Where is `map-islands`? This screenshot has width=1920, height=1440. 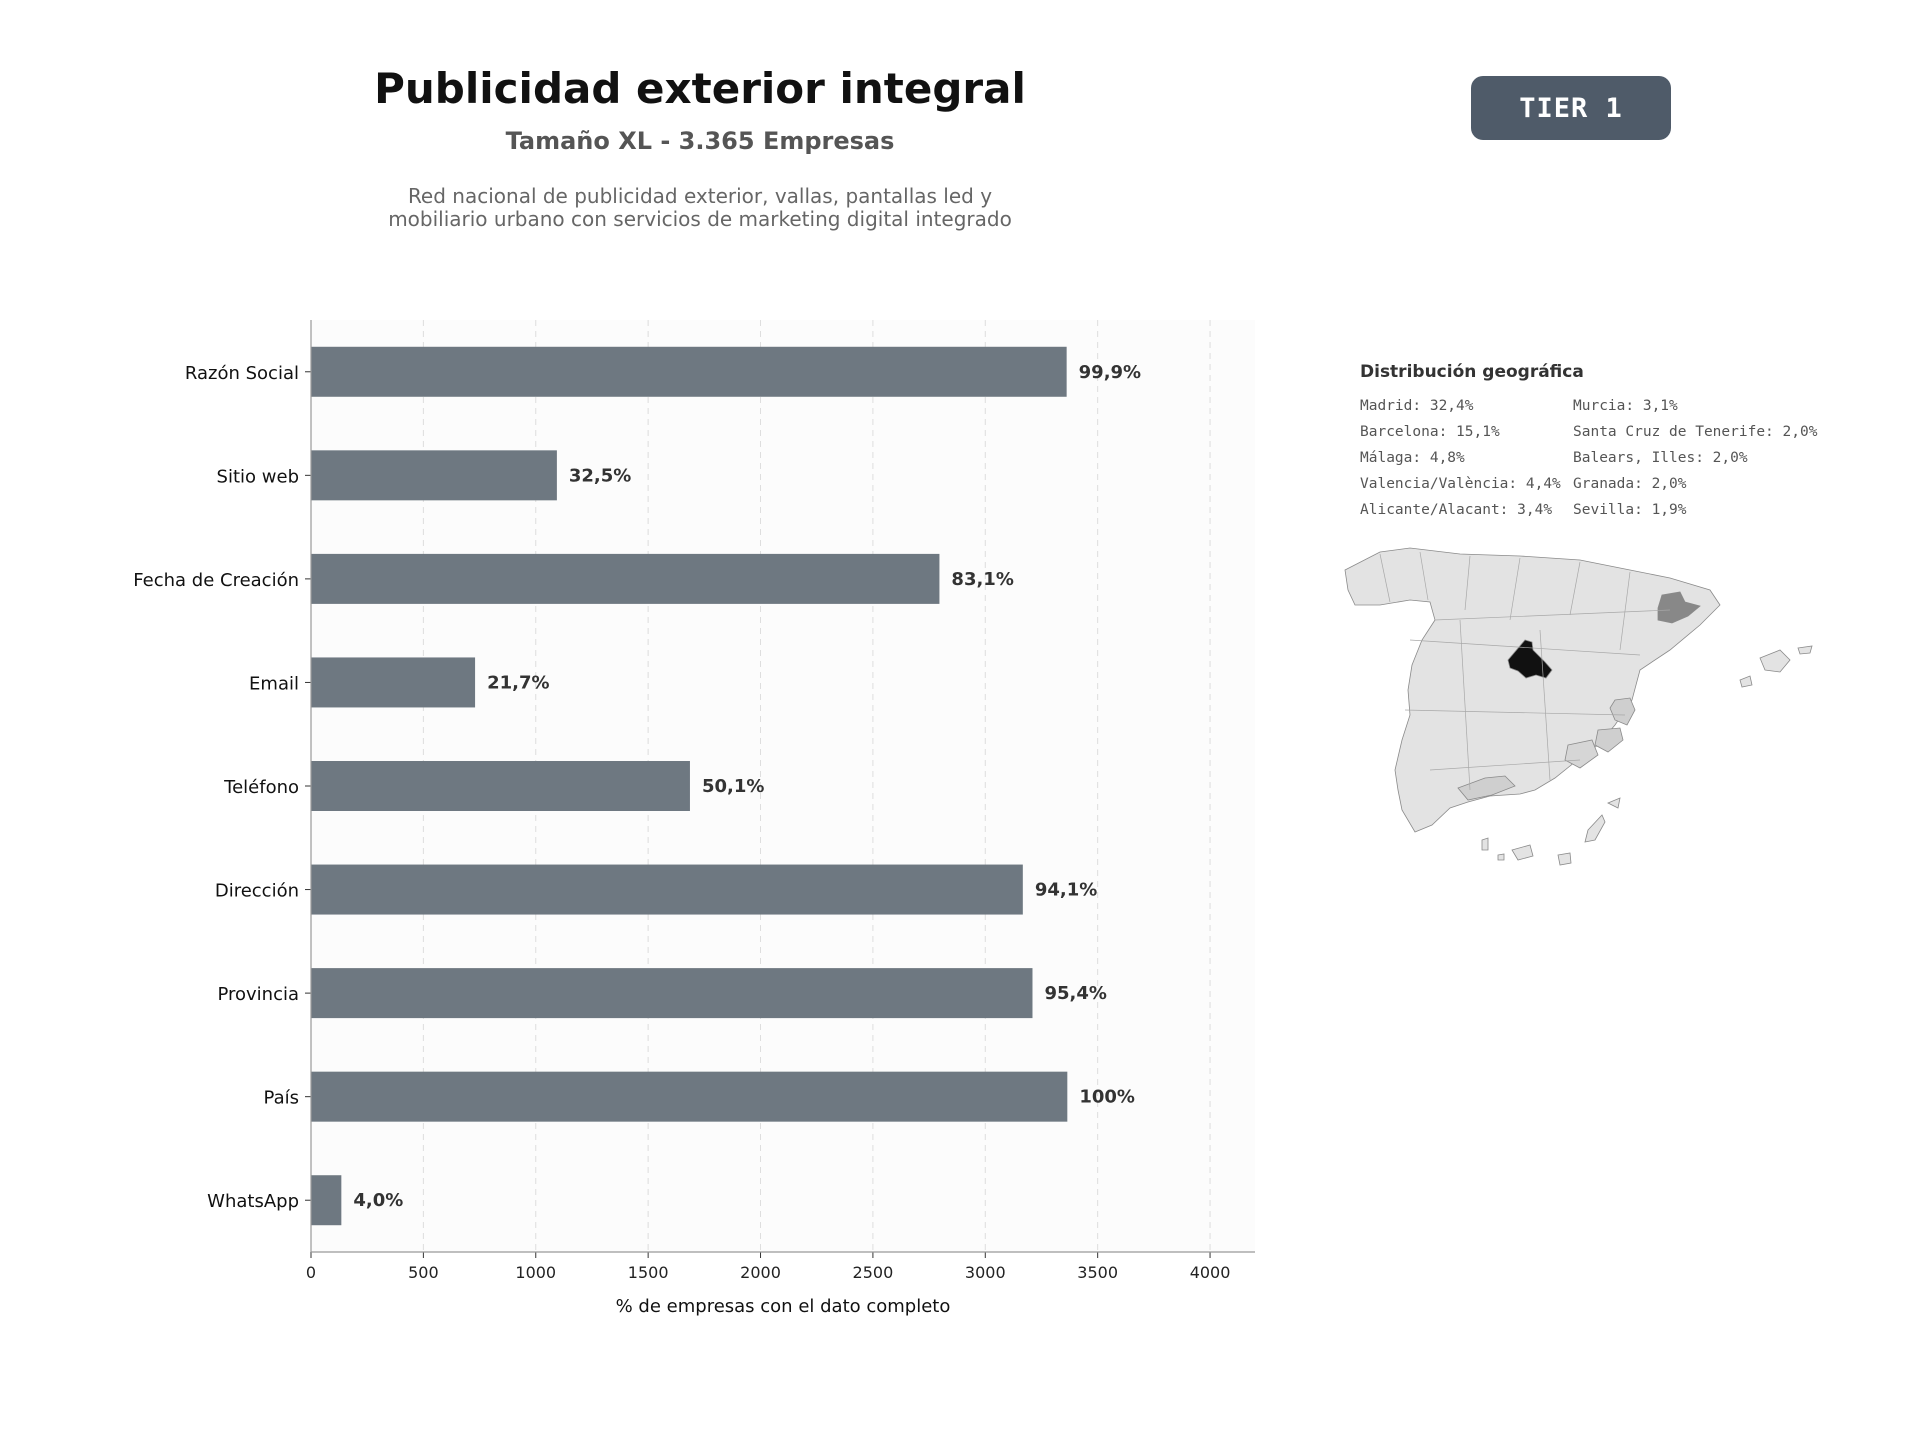
map-islands is located at coordinates (1647, 755).